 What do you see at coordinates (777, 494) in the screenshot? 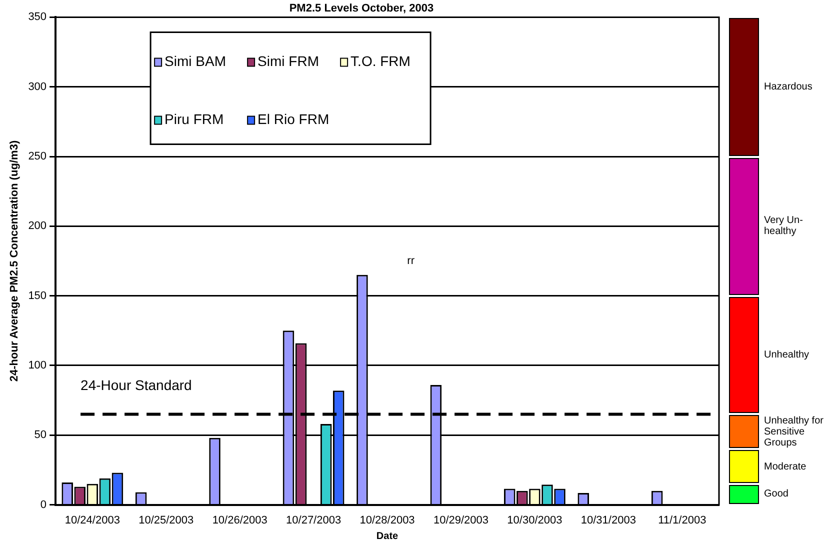
I see `text: Good` at bounding box center [777, 494].